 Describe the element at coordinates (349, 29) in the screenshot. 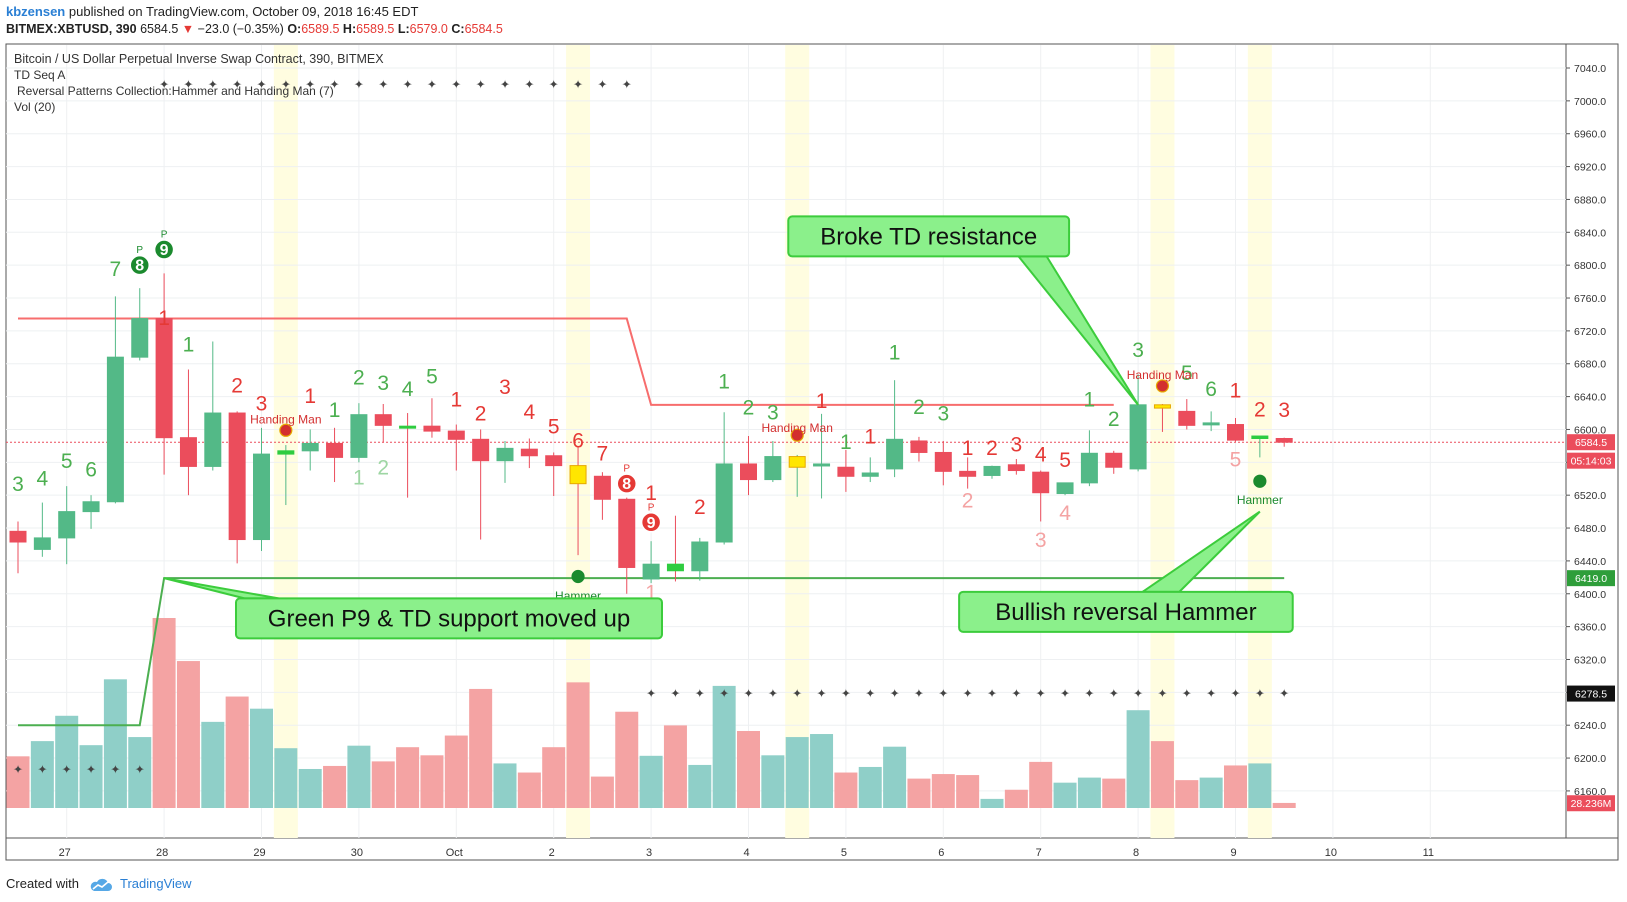

I see `high-label: H:` at that location.